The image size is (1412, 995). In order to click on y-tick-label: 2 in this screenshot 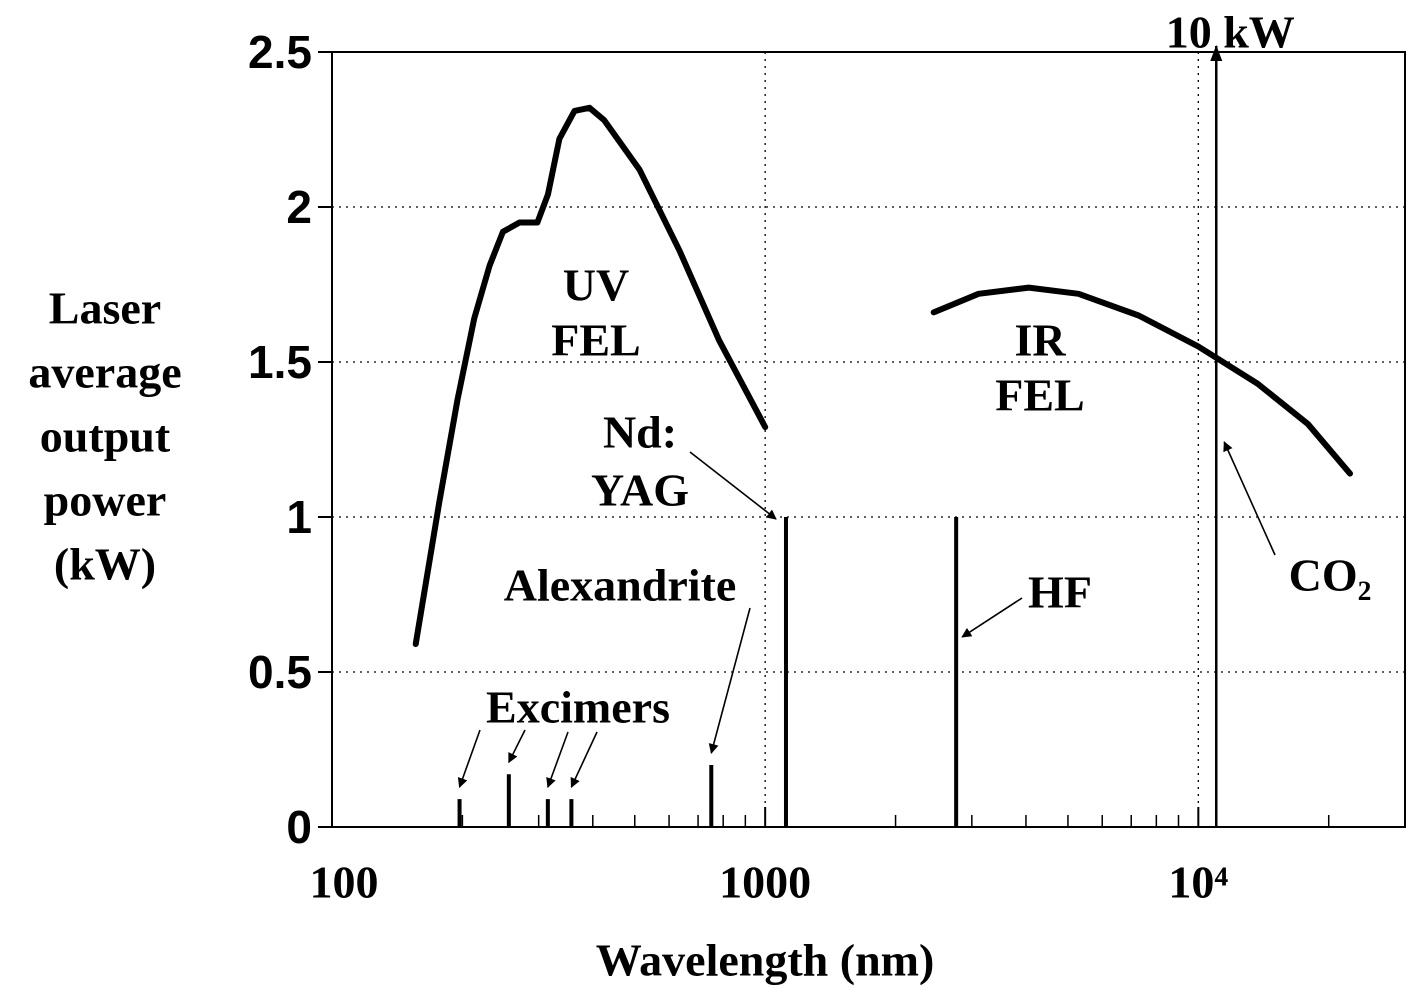, I will do `click(299, 207)`.